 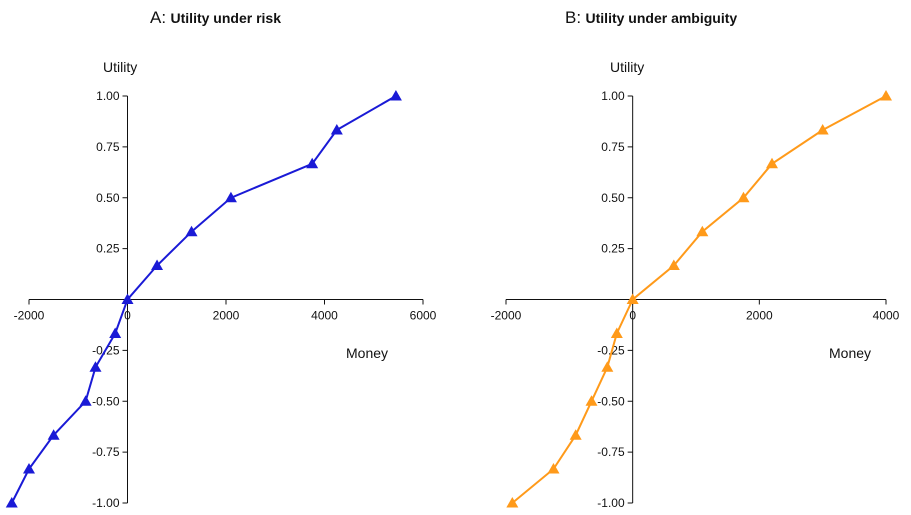 I want to click on panel-letter: B:, so click(x=573, y=17).